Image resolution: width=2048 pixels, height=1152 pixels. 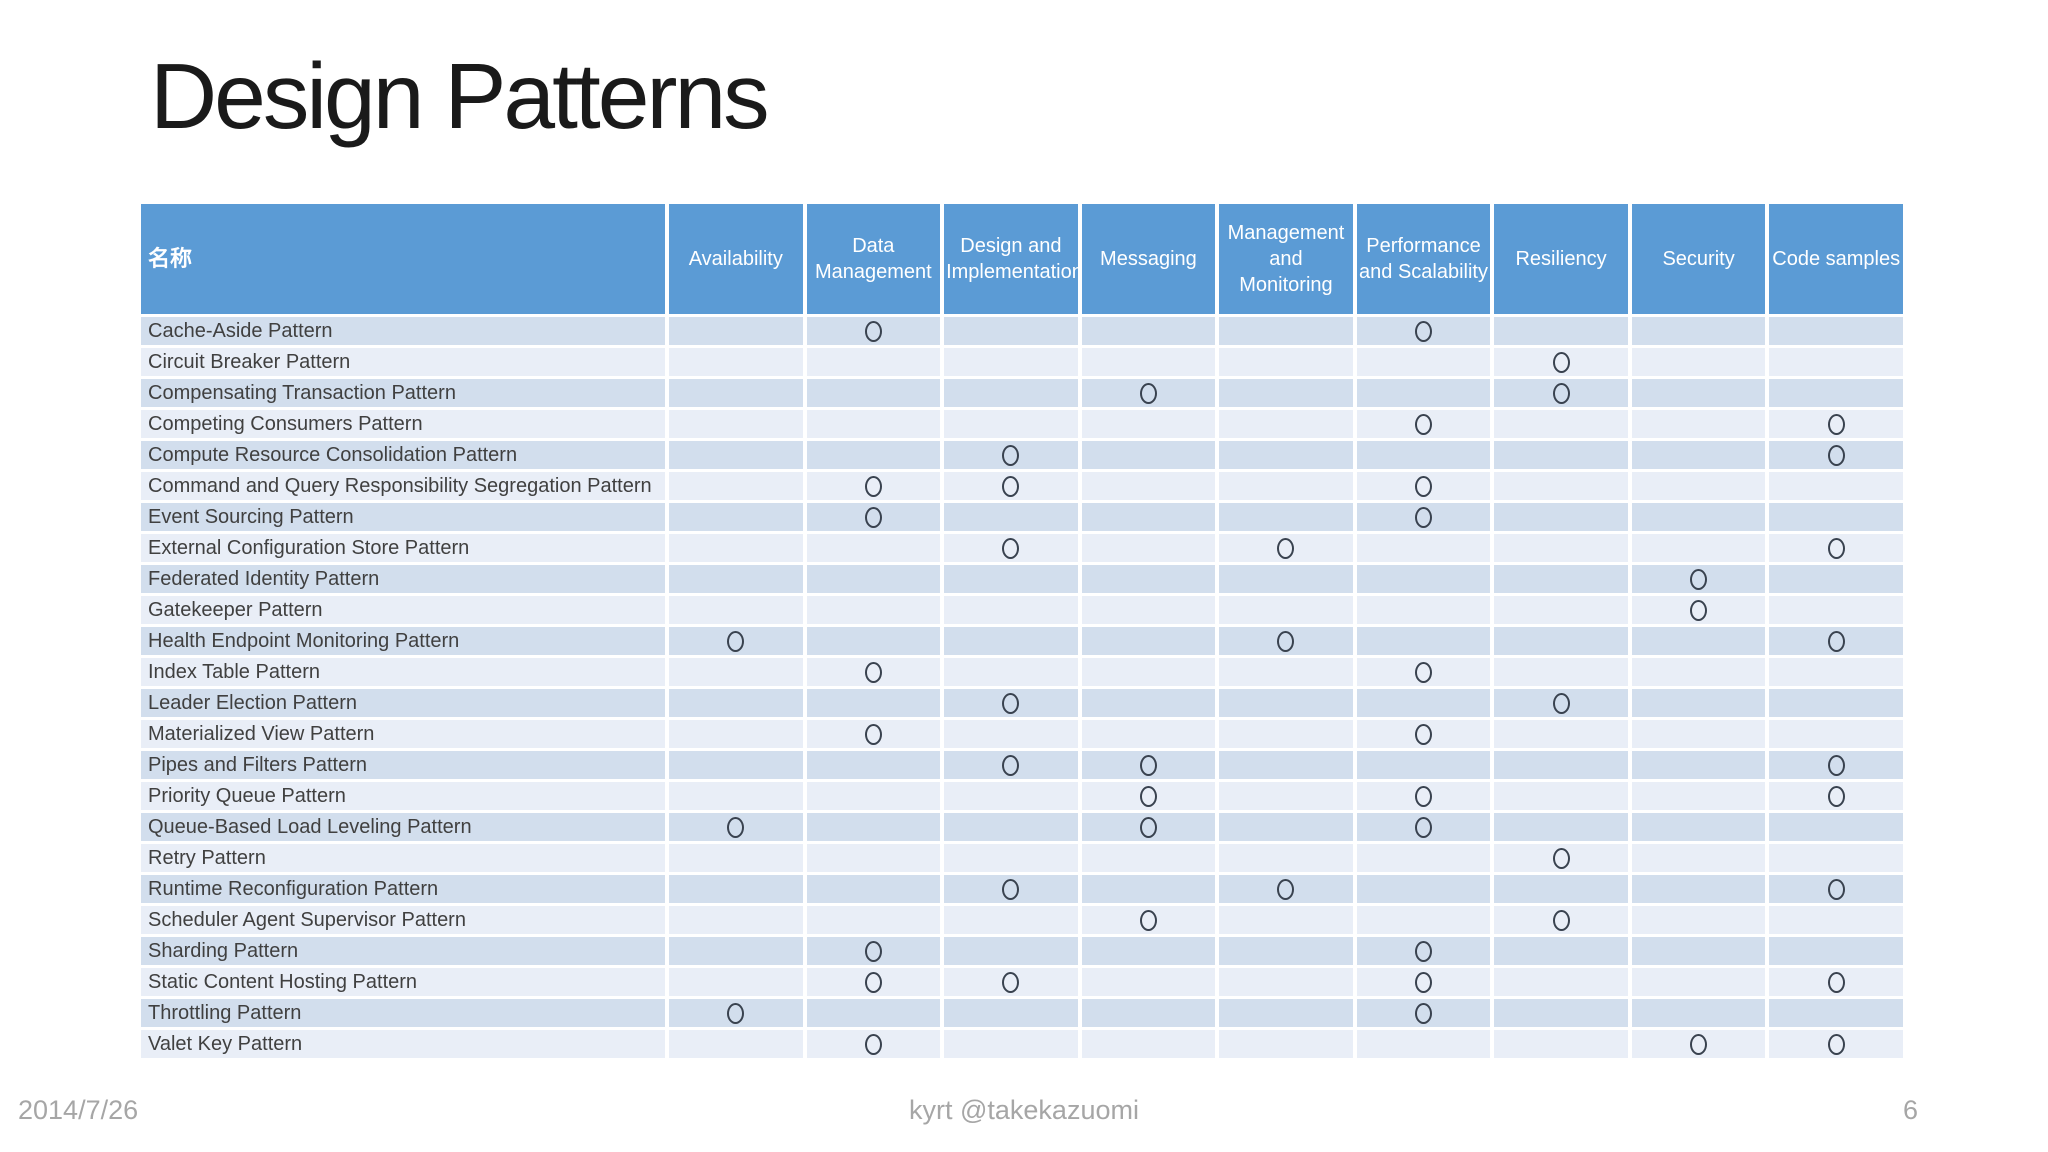 I want to click on column-header: Management and Monitoring, so click(x=1286, y=259).